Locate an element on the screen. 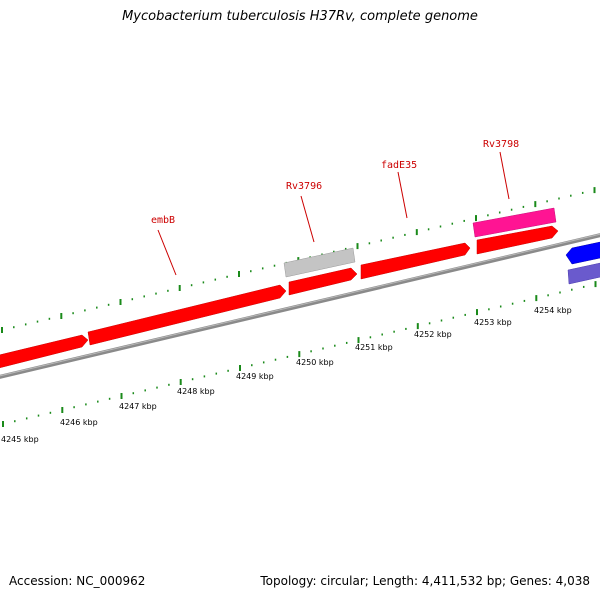  gene-arrow-forward is located at coordinates (44, 351).